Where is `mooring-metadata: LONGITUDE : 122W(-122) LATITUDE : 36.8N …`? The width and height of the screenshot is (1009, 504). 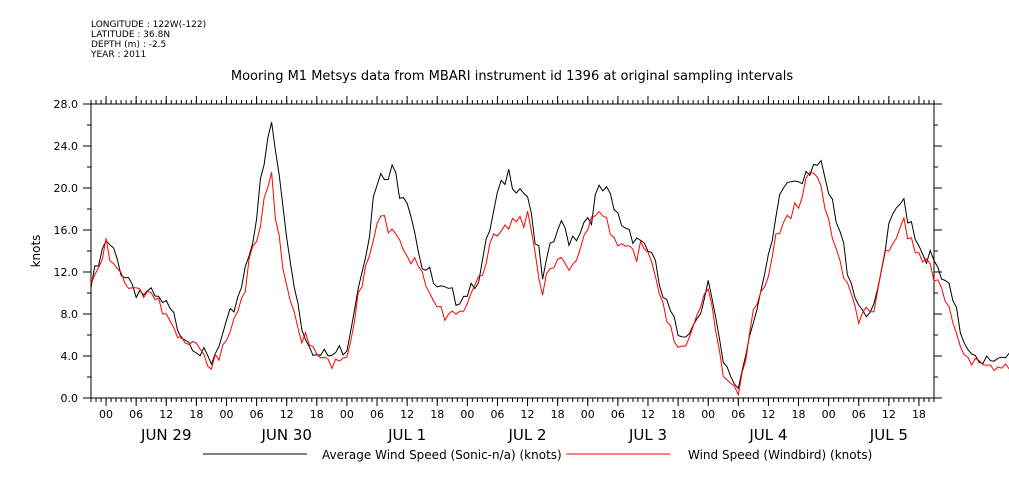
mooring-metadata: LONGITUDE : 122W(-122) LATITUDE : 36.8N … is located at coordinates (148, 40).